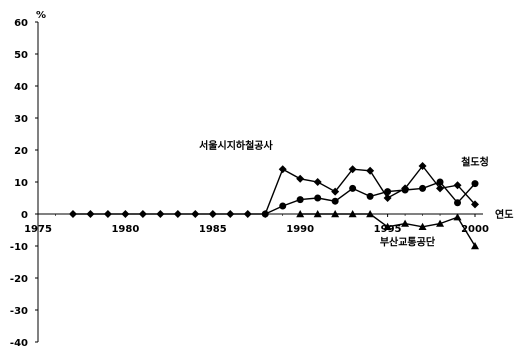 This screenshot has width=520, height=354. What do you see at coordinates (21, 119) in the screenshot?
I see `y-tick-label: 30` at bounding box center [21, 119].